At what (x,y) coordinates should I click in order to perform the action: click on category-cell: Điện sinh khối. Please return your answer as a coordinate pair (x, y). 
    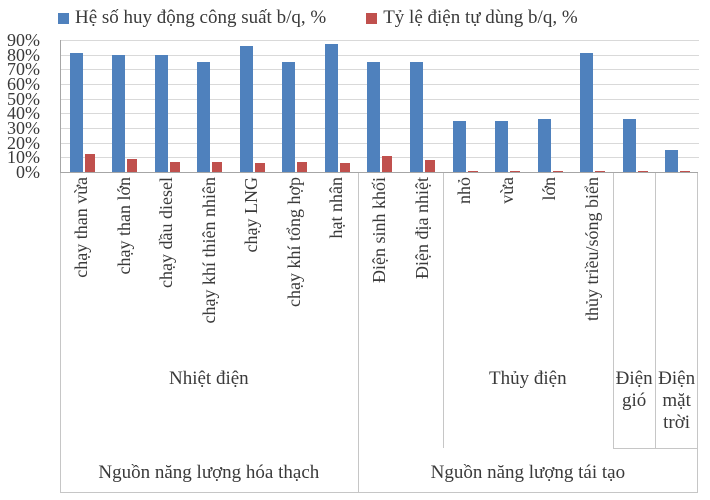
    Looking at the image, I should click on (379, 272).